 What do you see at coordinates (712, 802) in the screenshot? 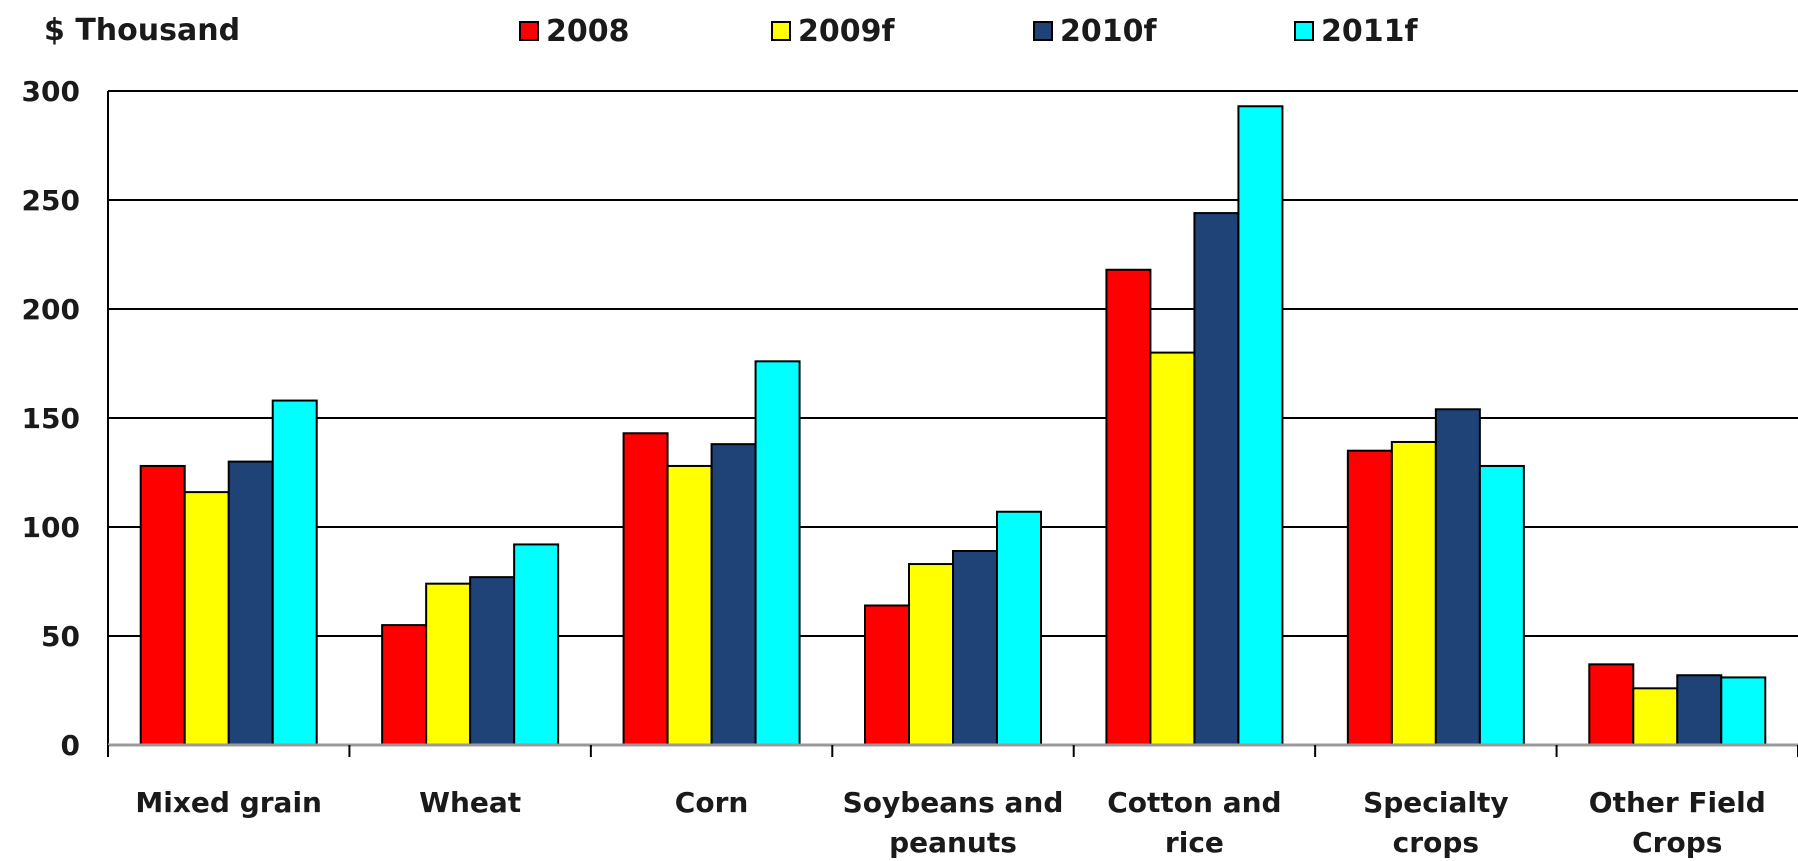
I see `x-tick-label: Corn` at bounding box center [712, 802].